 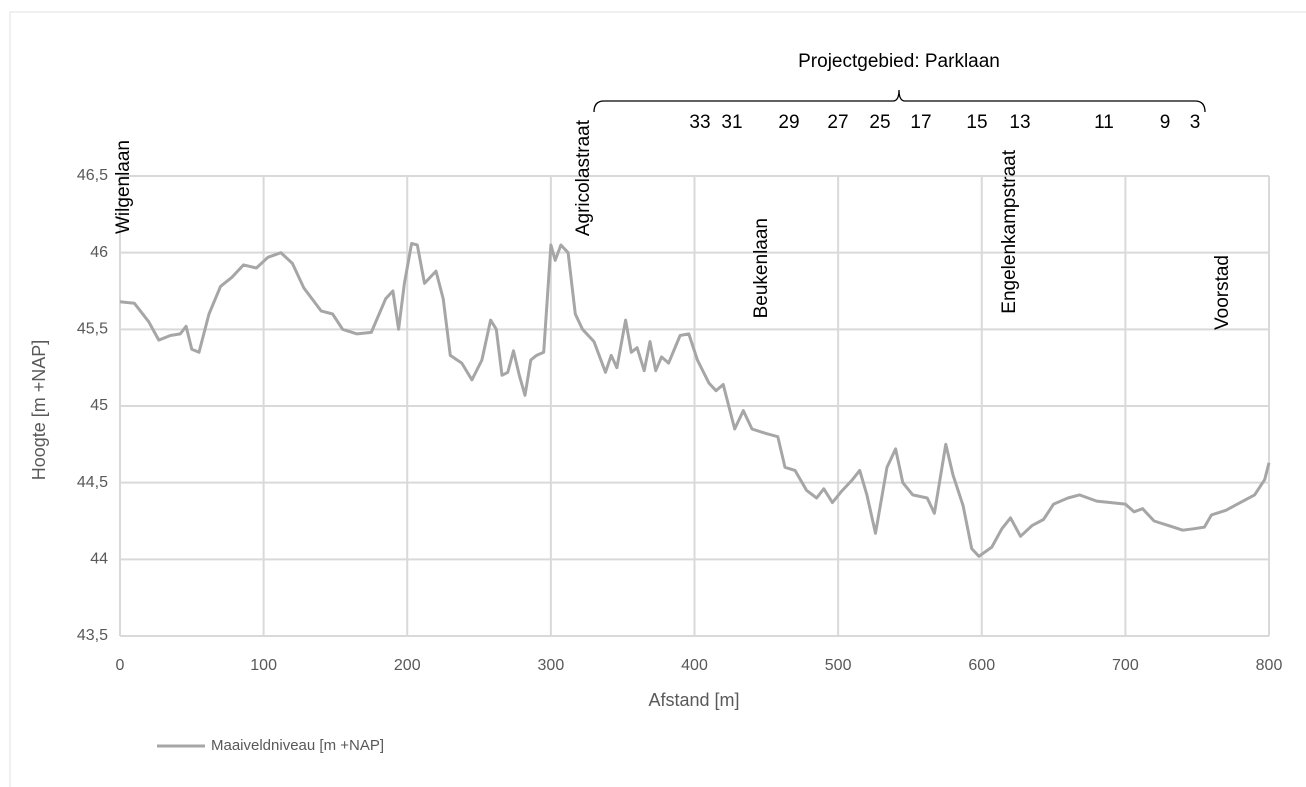 I want to click on x-tick-label: 0, so click(x=120, y=665).